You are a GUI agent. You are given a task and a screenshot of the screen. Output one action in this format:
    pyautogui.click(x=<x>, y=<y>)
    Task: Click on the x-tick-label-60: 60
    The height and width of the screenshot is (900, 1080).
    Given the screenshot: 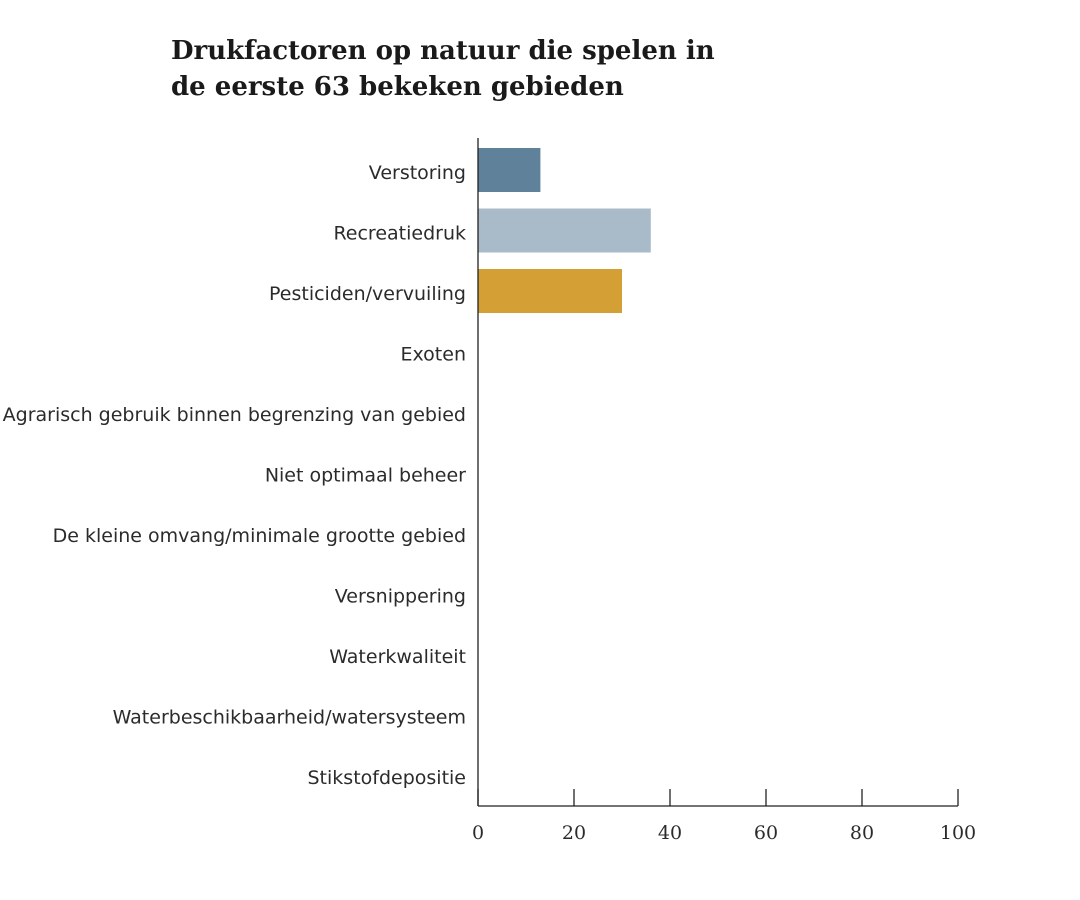 What is the action you would take?
    pyautogui.click(x=766, y=833)
    